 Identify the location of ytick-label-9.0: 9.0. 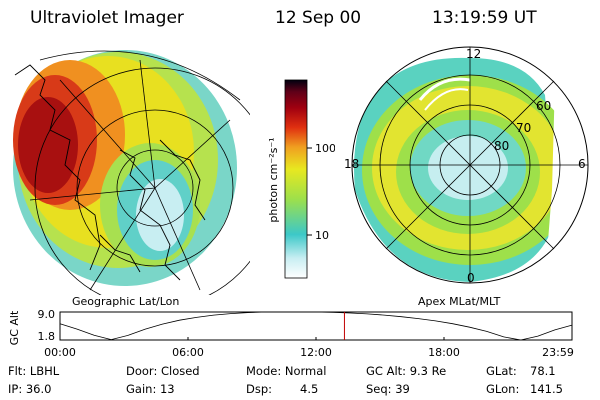
(47, 314).